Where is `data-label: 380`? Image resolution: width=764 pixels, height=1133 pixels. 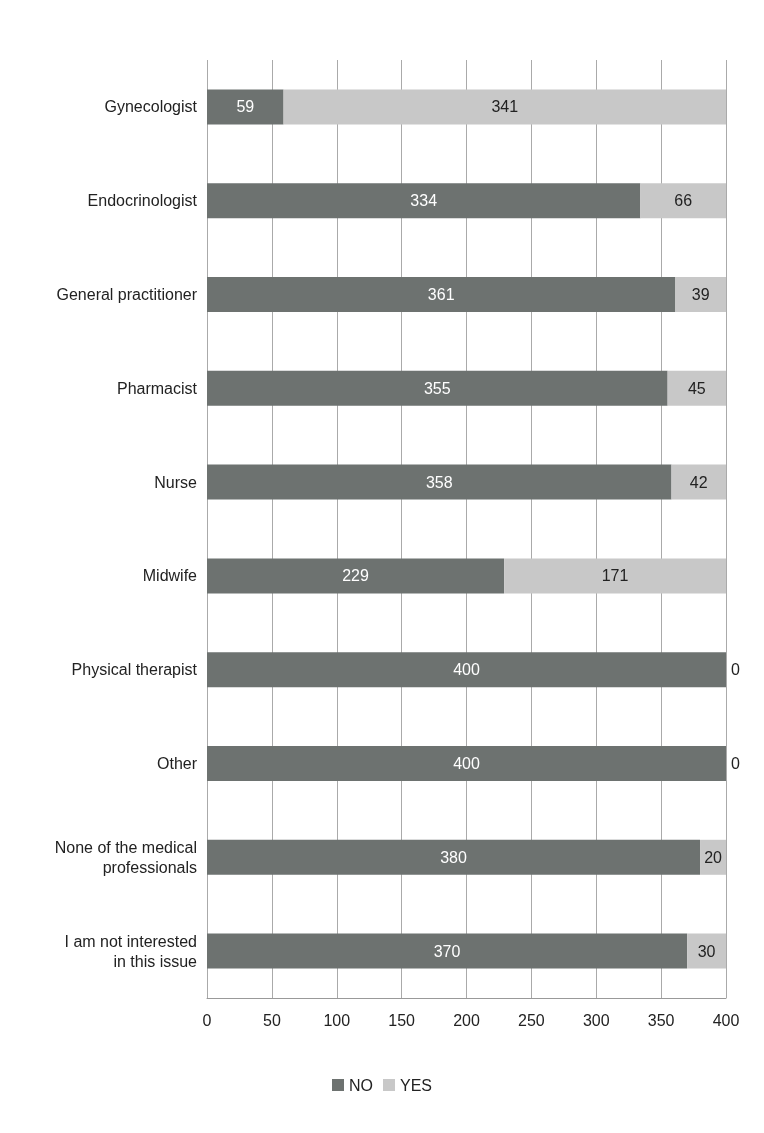
data-label: 380 is located at coordinates (453, 857).